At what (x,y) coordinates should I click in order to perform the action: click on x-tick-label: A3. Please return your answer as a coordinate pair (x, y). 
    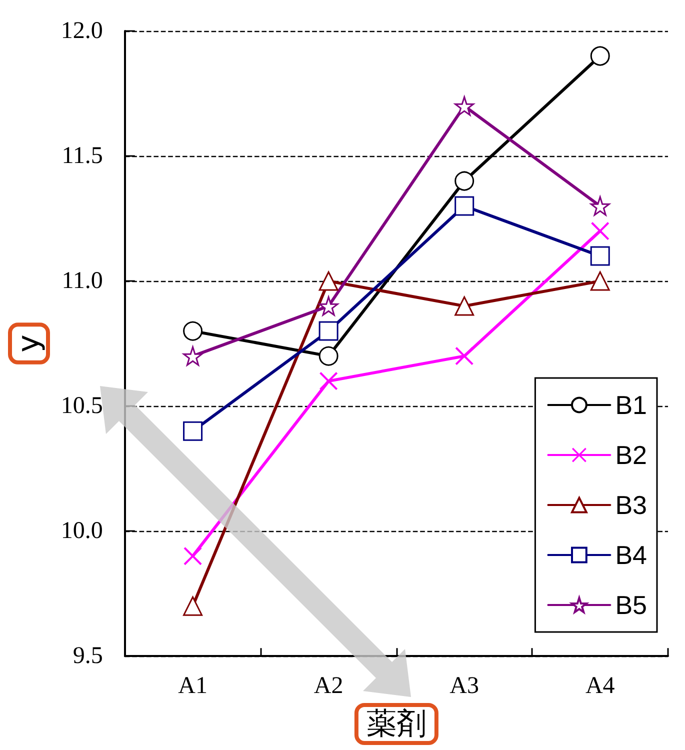
    Looking at the image, I should click on (465, 686).